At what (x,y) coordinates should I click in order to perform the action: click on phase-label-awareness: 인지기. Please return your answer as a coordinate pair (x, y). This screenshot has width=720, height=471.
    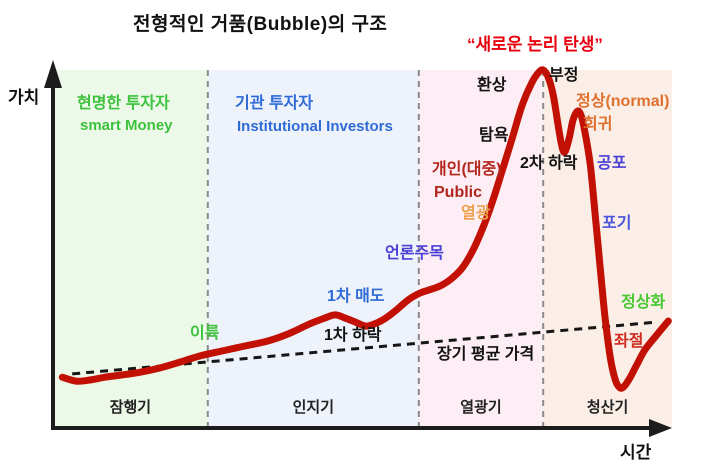
    Looking at the image, I should click on (313, 407).